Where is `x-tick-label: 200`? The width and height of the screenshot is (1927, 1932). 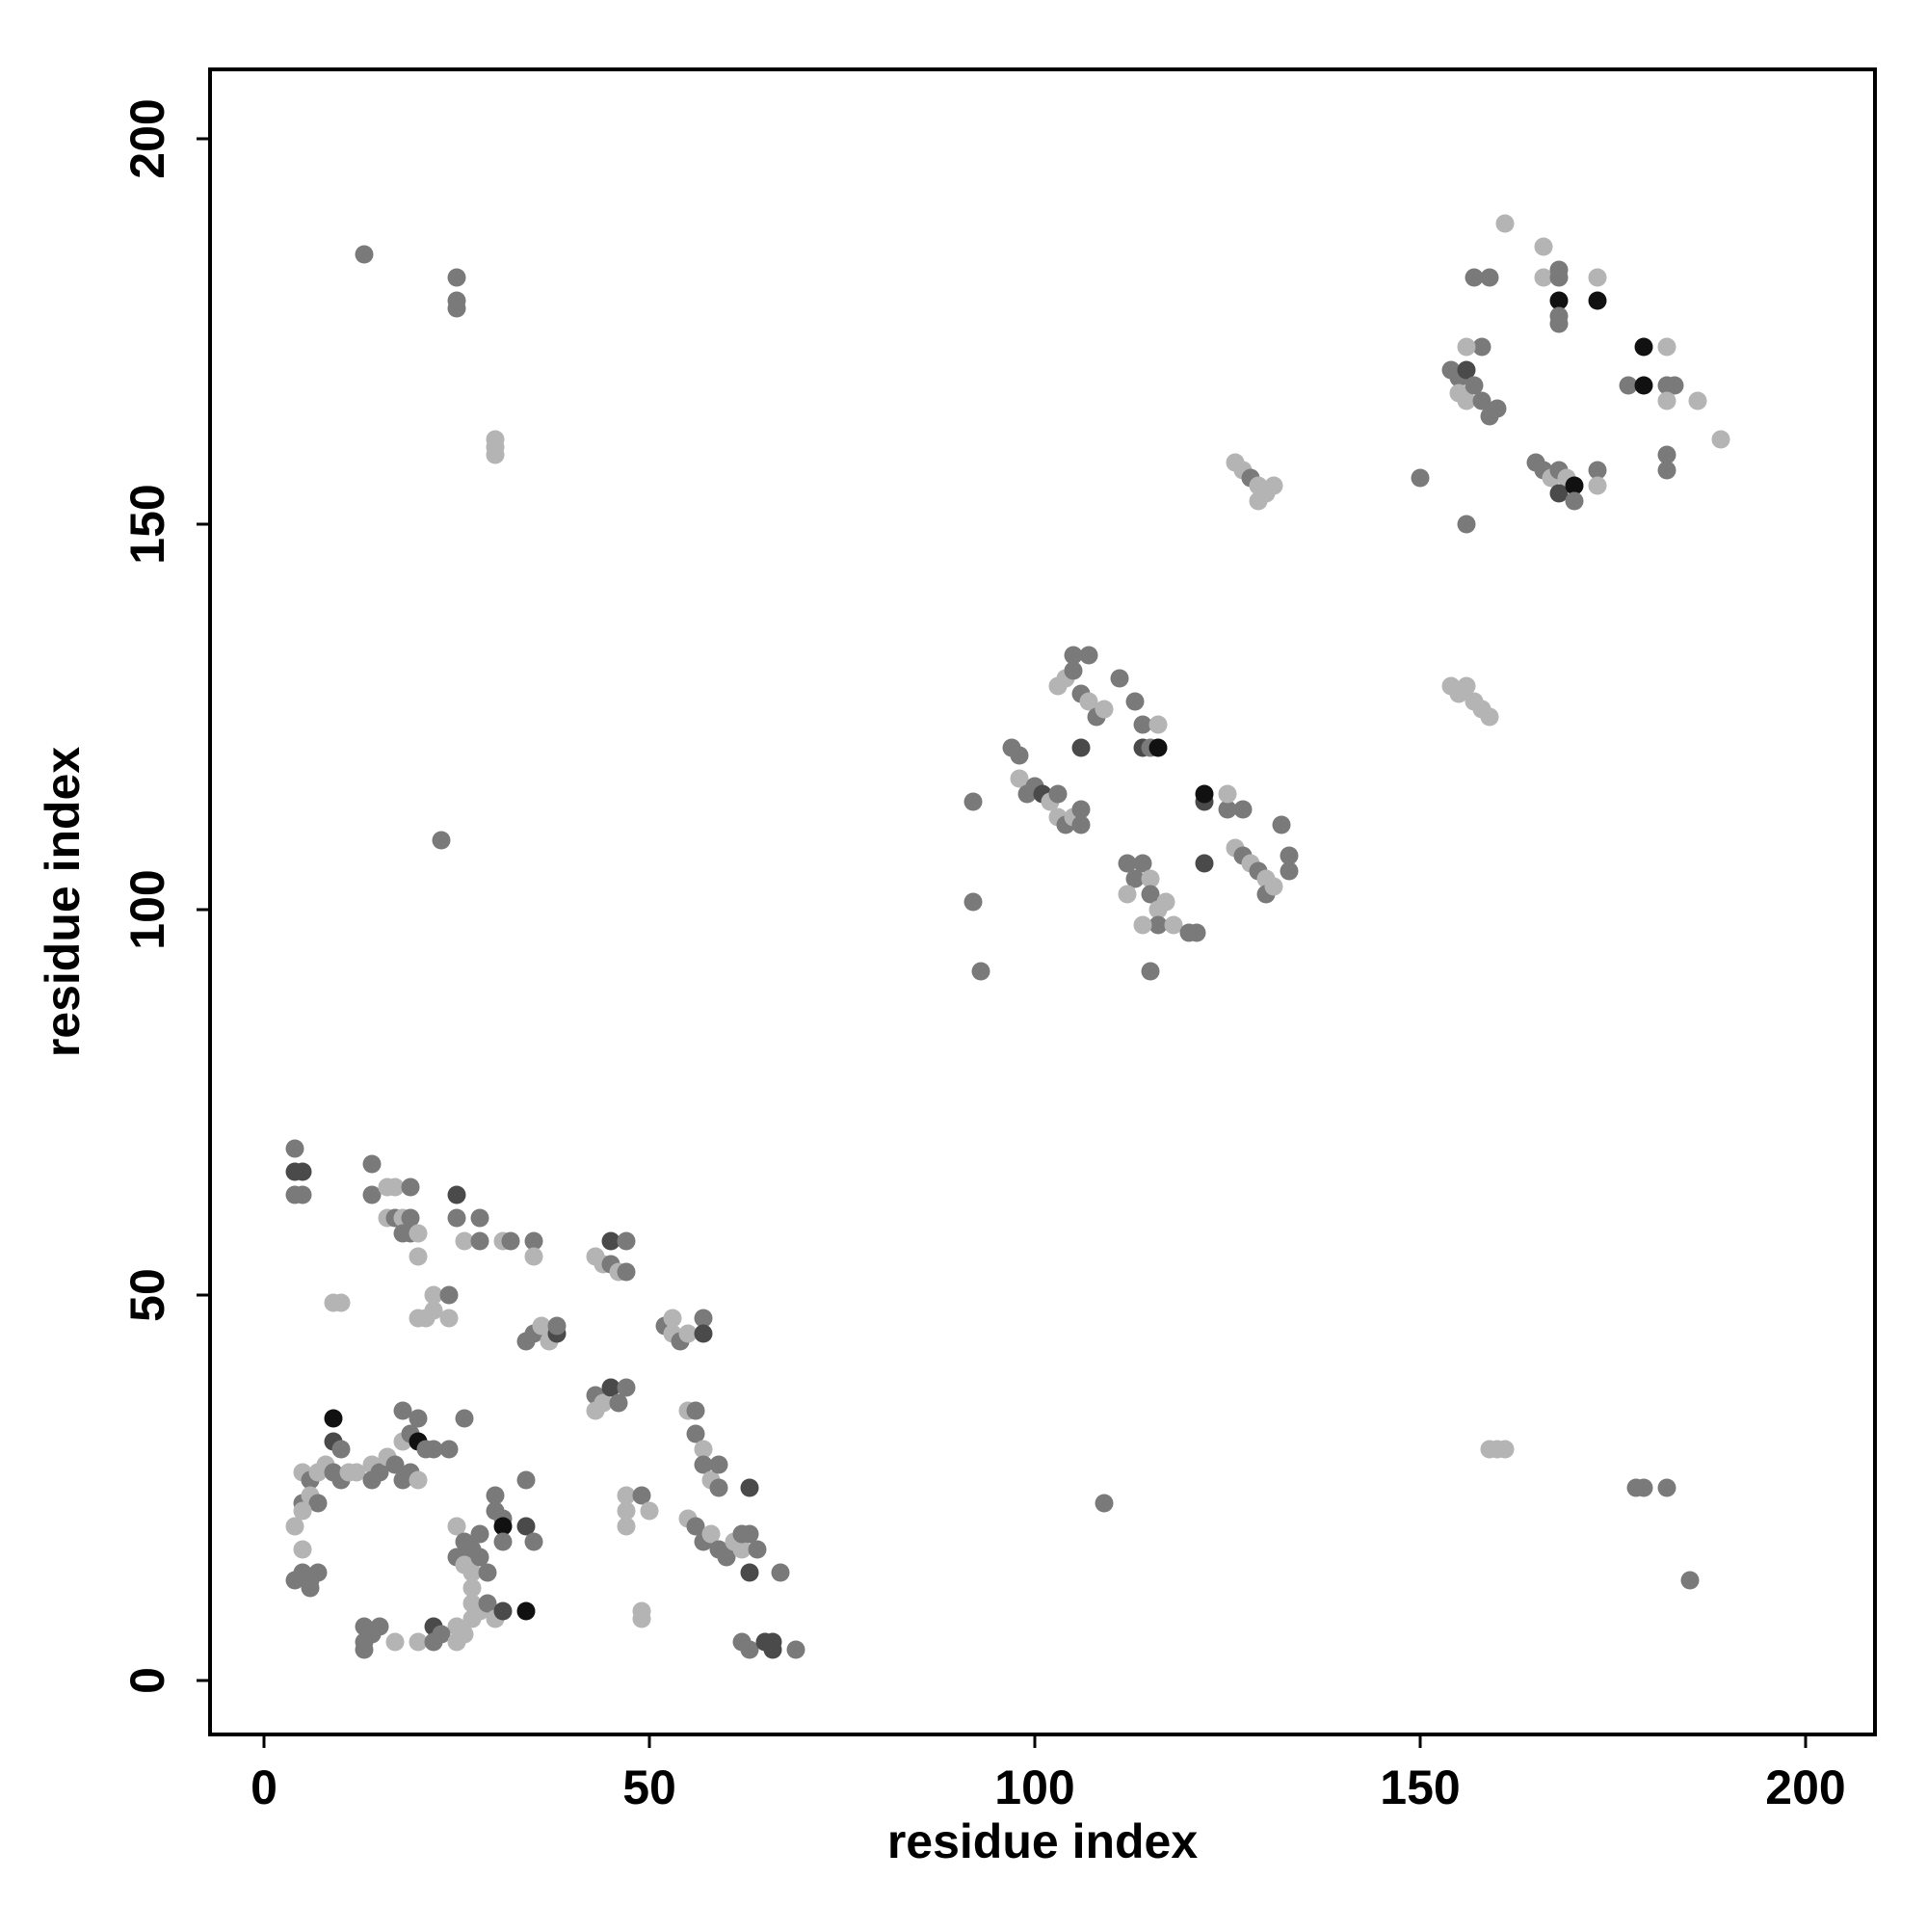
x-tick-label: 200 is located at coordinates (1805, 1787).